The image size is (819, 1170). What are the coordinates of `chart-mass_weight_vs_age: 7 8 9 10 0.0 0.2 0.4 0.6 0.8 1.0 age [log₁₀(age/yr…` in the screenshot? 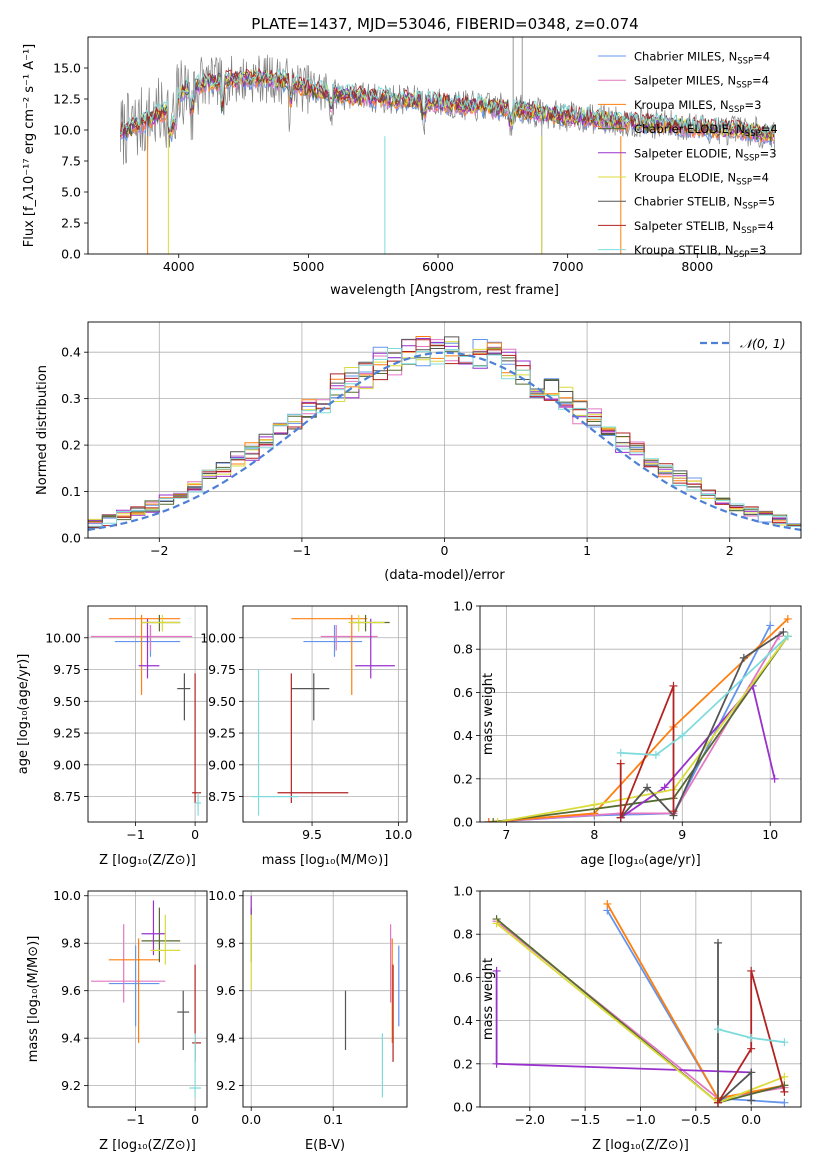 It's located at (627, 733).